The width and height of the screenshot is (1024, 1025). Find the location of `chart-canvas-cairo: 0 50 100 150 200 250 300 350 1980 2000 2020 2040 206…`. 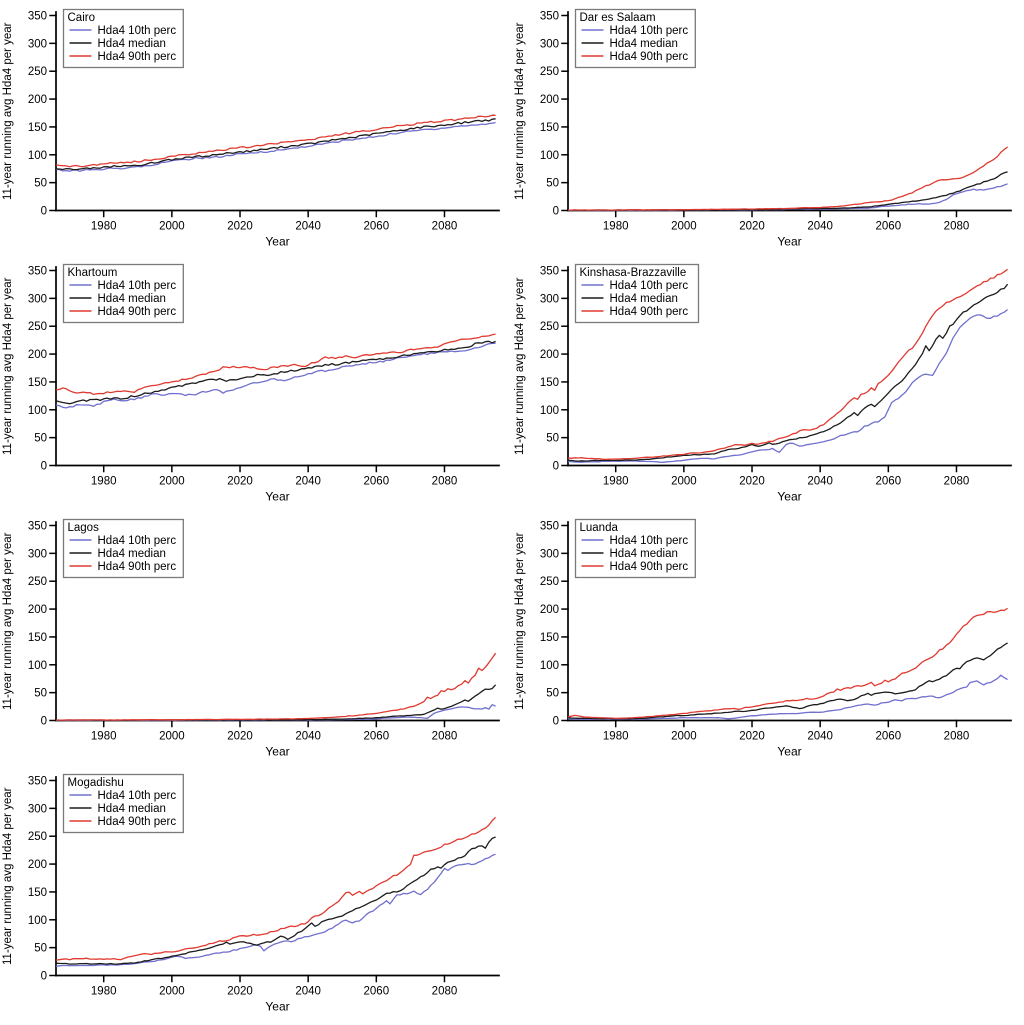

chart-canvas-cairo: 0 50 100 150 200 250 300 350 1980 2000 2020 2040 206… is located at coordinates (251, 128).